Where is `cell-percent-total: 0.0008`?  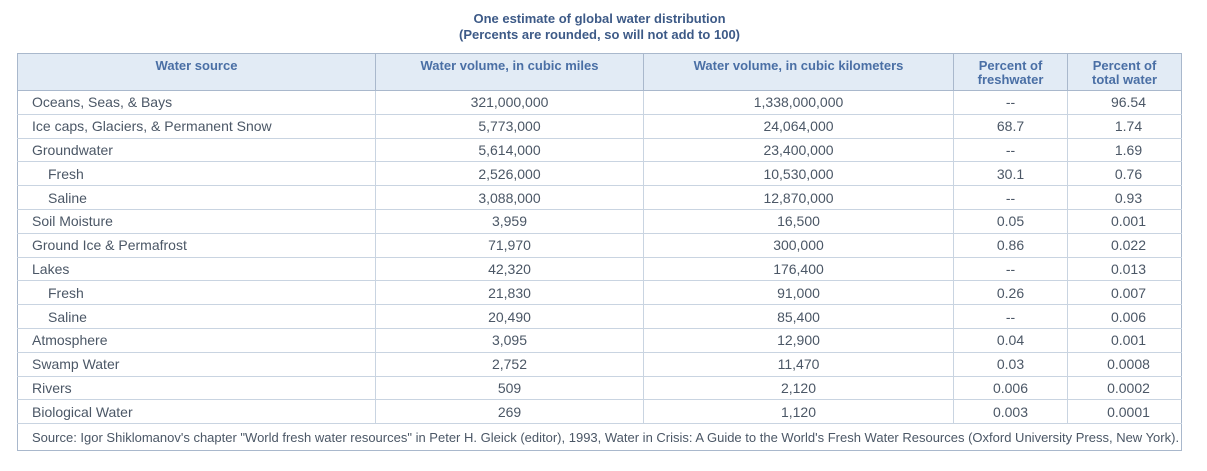
cell-percent-total: 0.0008 is located at coordinates (1124, 364).